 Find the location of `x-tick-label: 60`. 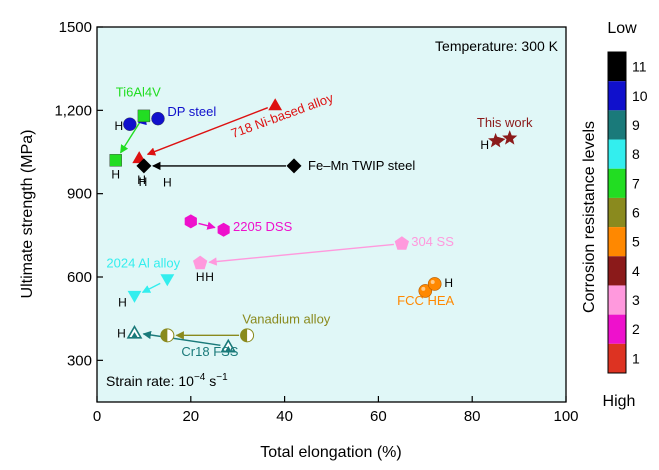

x-tick-label: 60 is located at coordinates (378, 416).